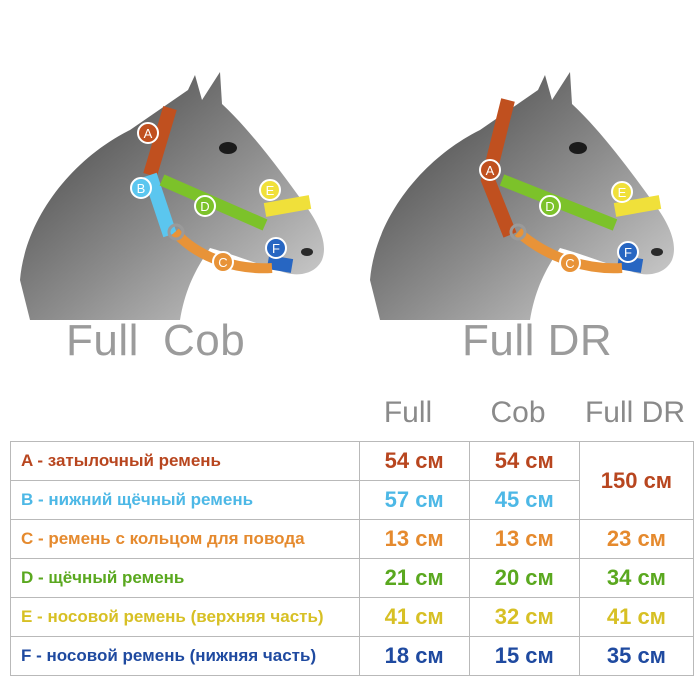 This screenshot has width=700, height=700. What do you see at coordinates (636, 578) in the screenshot?
I see `cell-full-dr-d: 34 см` at bounding box center [636, 578].